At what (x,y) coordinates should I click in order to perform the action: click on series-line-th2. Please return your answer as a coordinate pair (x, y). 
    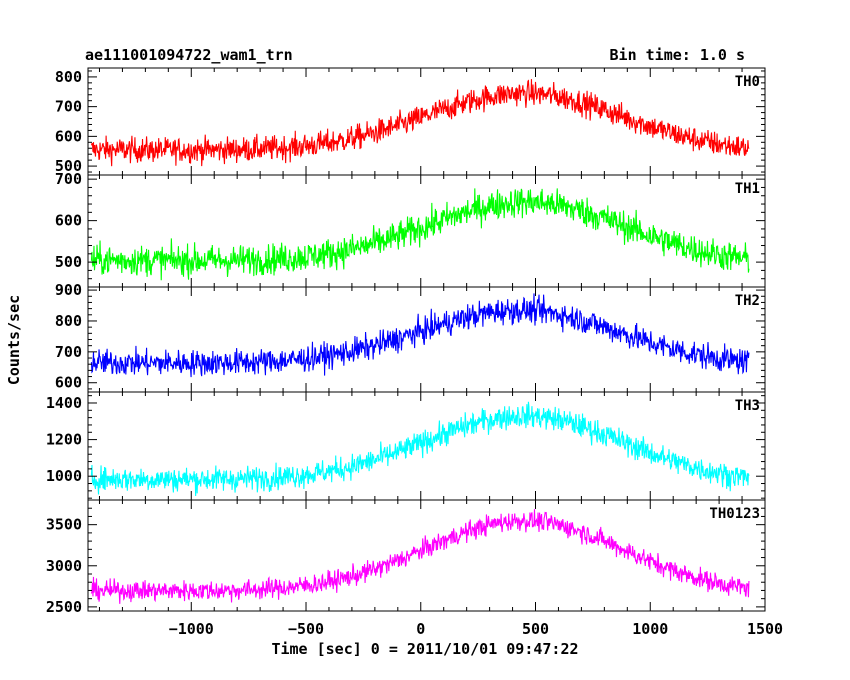
    Looking at the image, I should click on (420, 335).